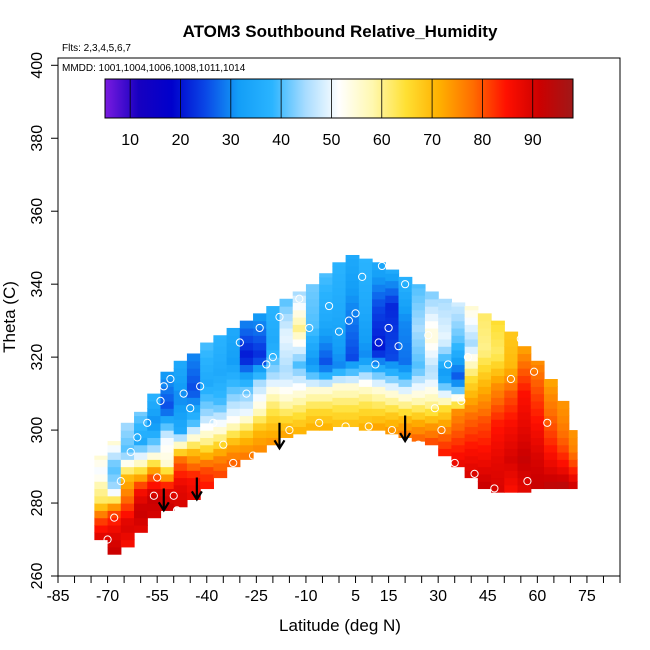 Image resolution: width=650 pixels, height=650 pixels. I want to click on x-tick-label: -55, so click(157, 596).